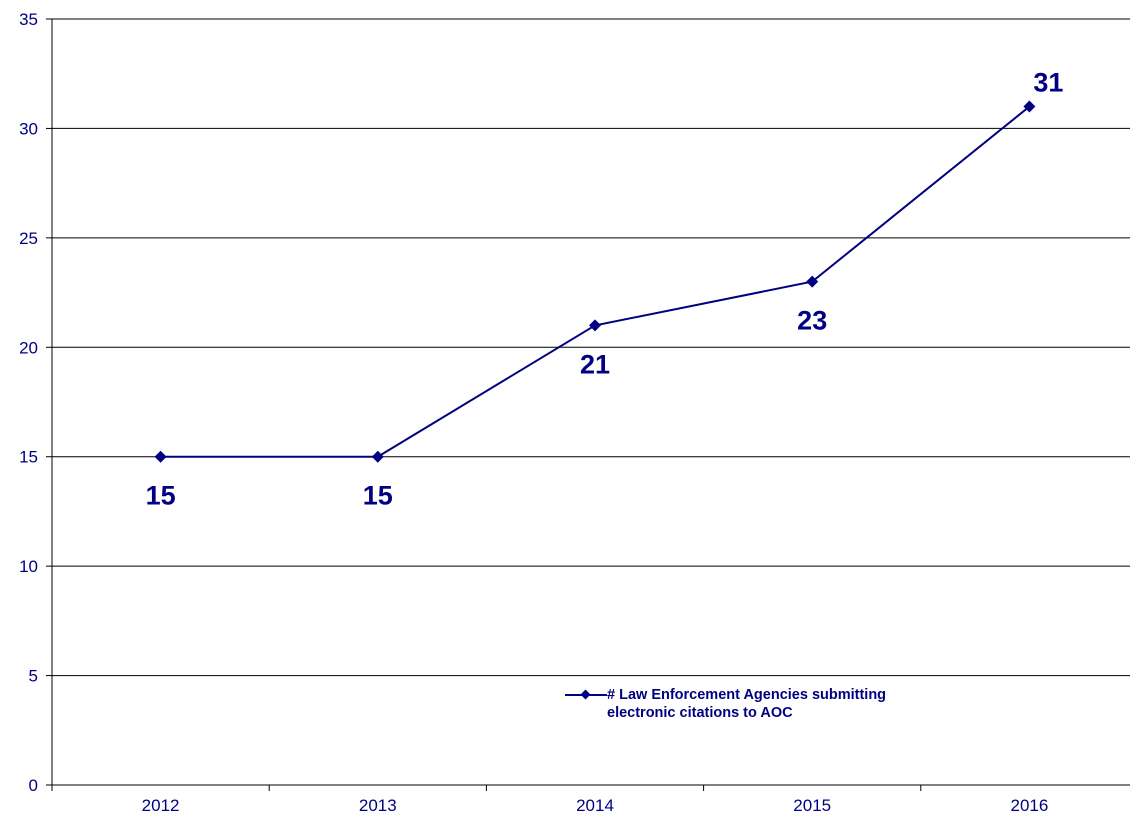 The image size is (1130, 823). What do you see at coordinates (33, 785) in the screenshot?
I see `y-tick-label: 0` at bounding box center [33, 785].